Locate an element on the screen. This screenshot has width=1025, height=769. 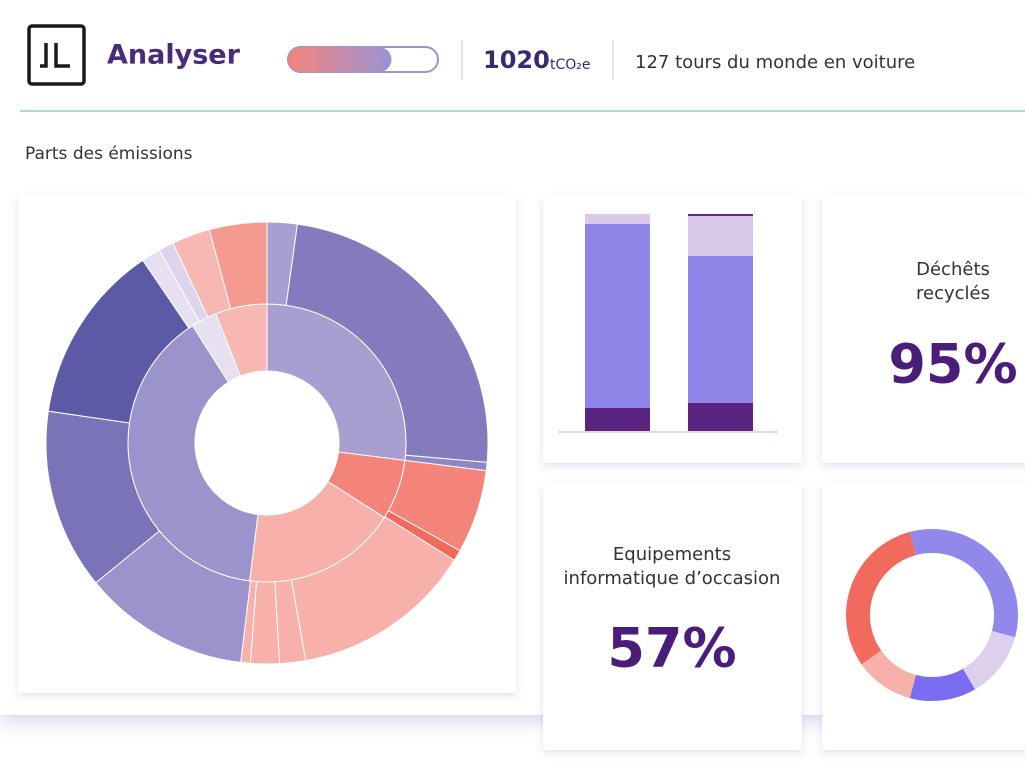
progress-fill is located at coordinates (340, 59).